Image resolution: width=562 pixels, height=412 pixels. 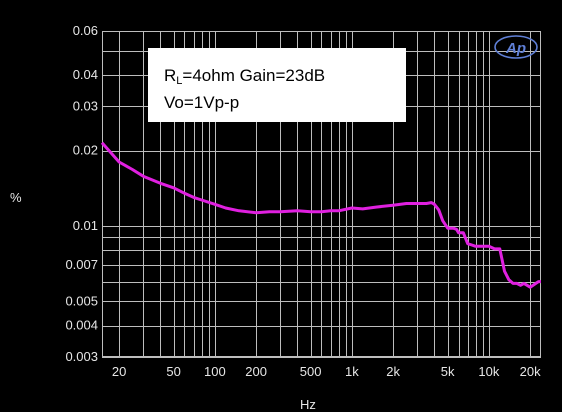 I want to click on y-axis-label: %, so click(x=16, y=197).